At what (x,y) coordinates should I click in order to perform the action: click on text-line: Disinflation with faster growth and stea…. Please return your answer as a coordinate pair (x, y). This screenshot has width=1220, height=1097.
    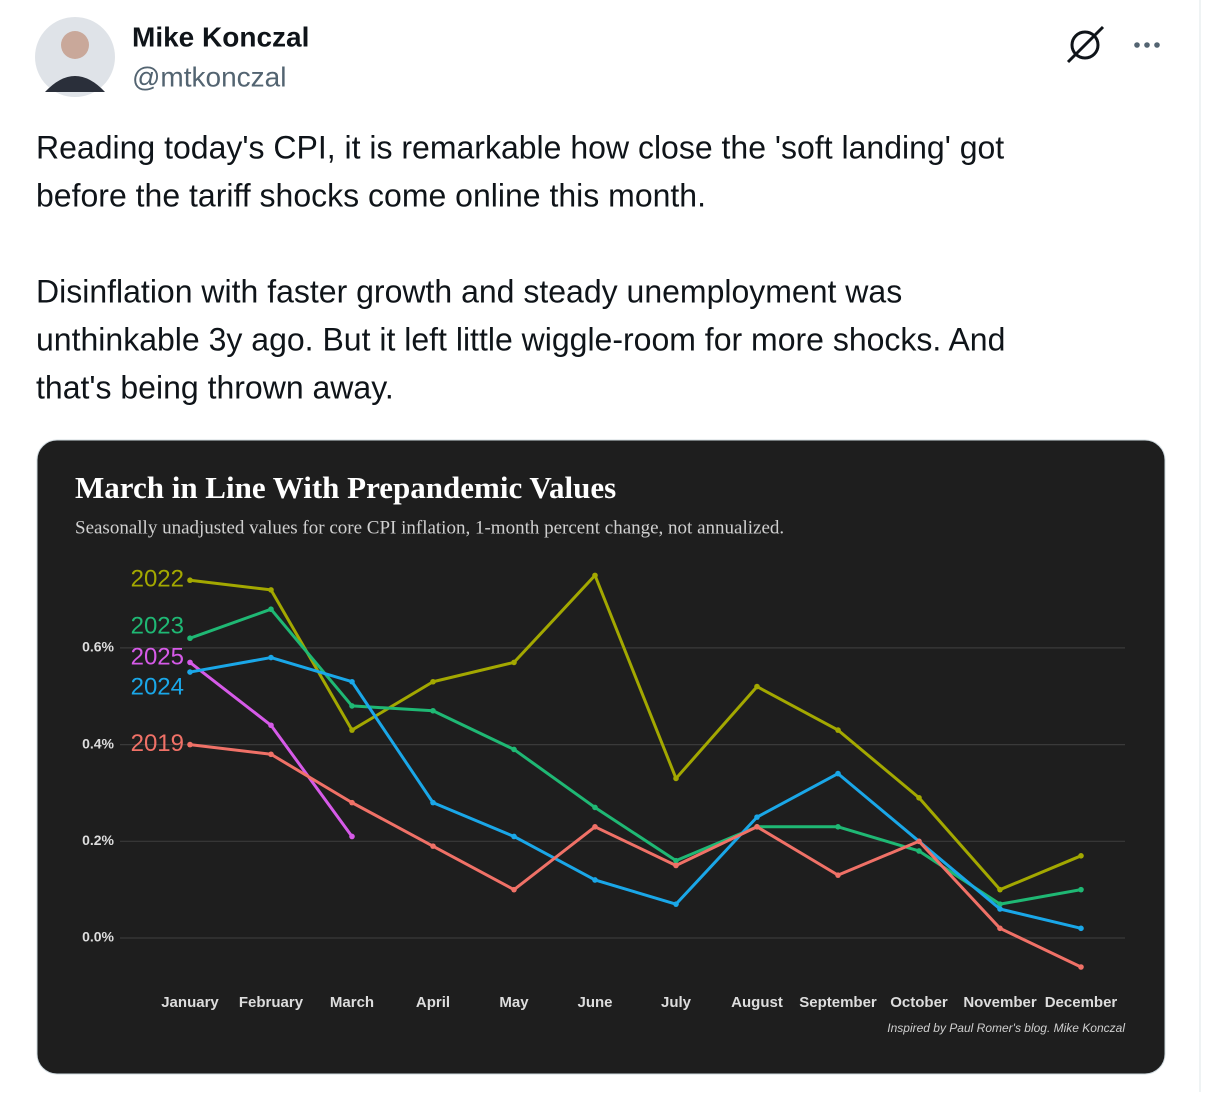
    Looking at the image, I should click on (469, 291).